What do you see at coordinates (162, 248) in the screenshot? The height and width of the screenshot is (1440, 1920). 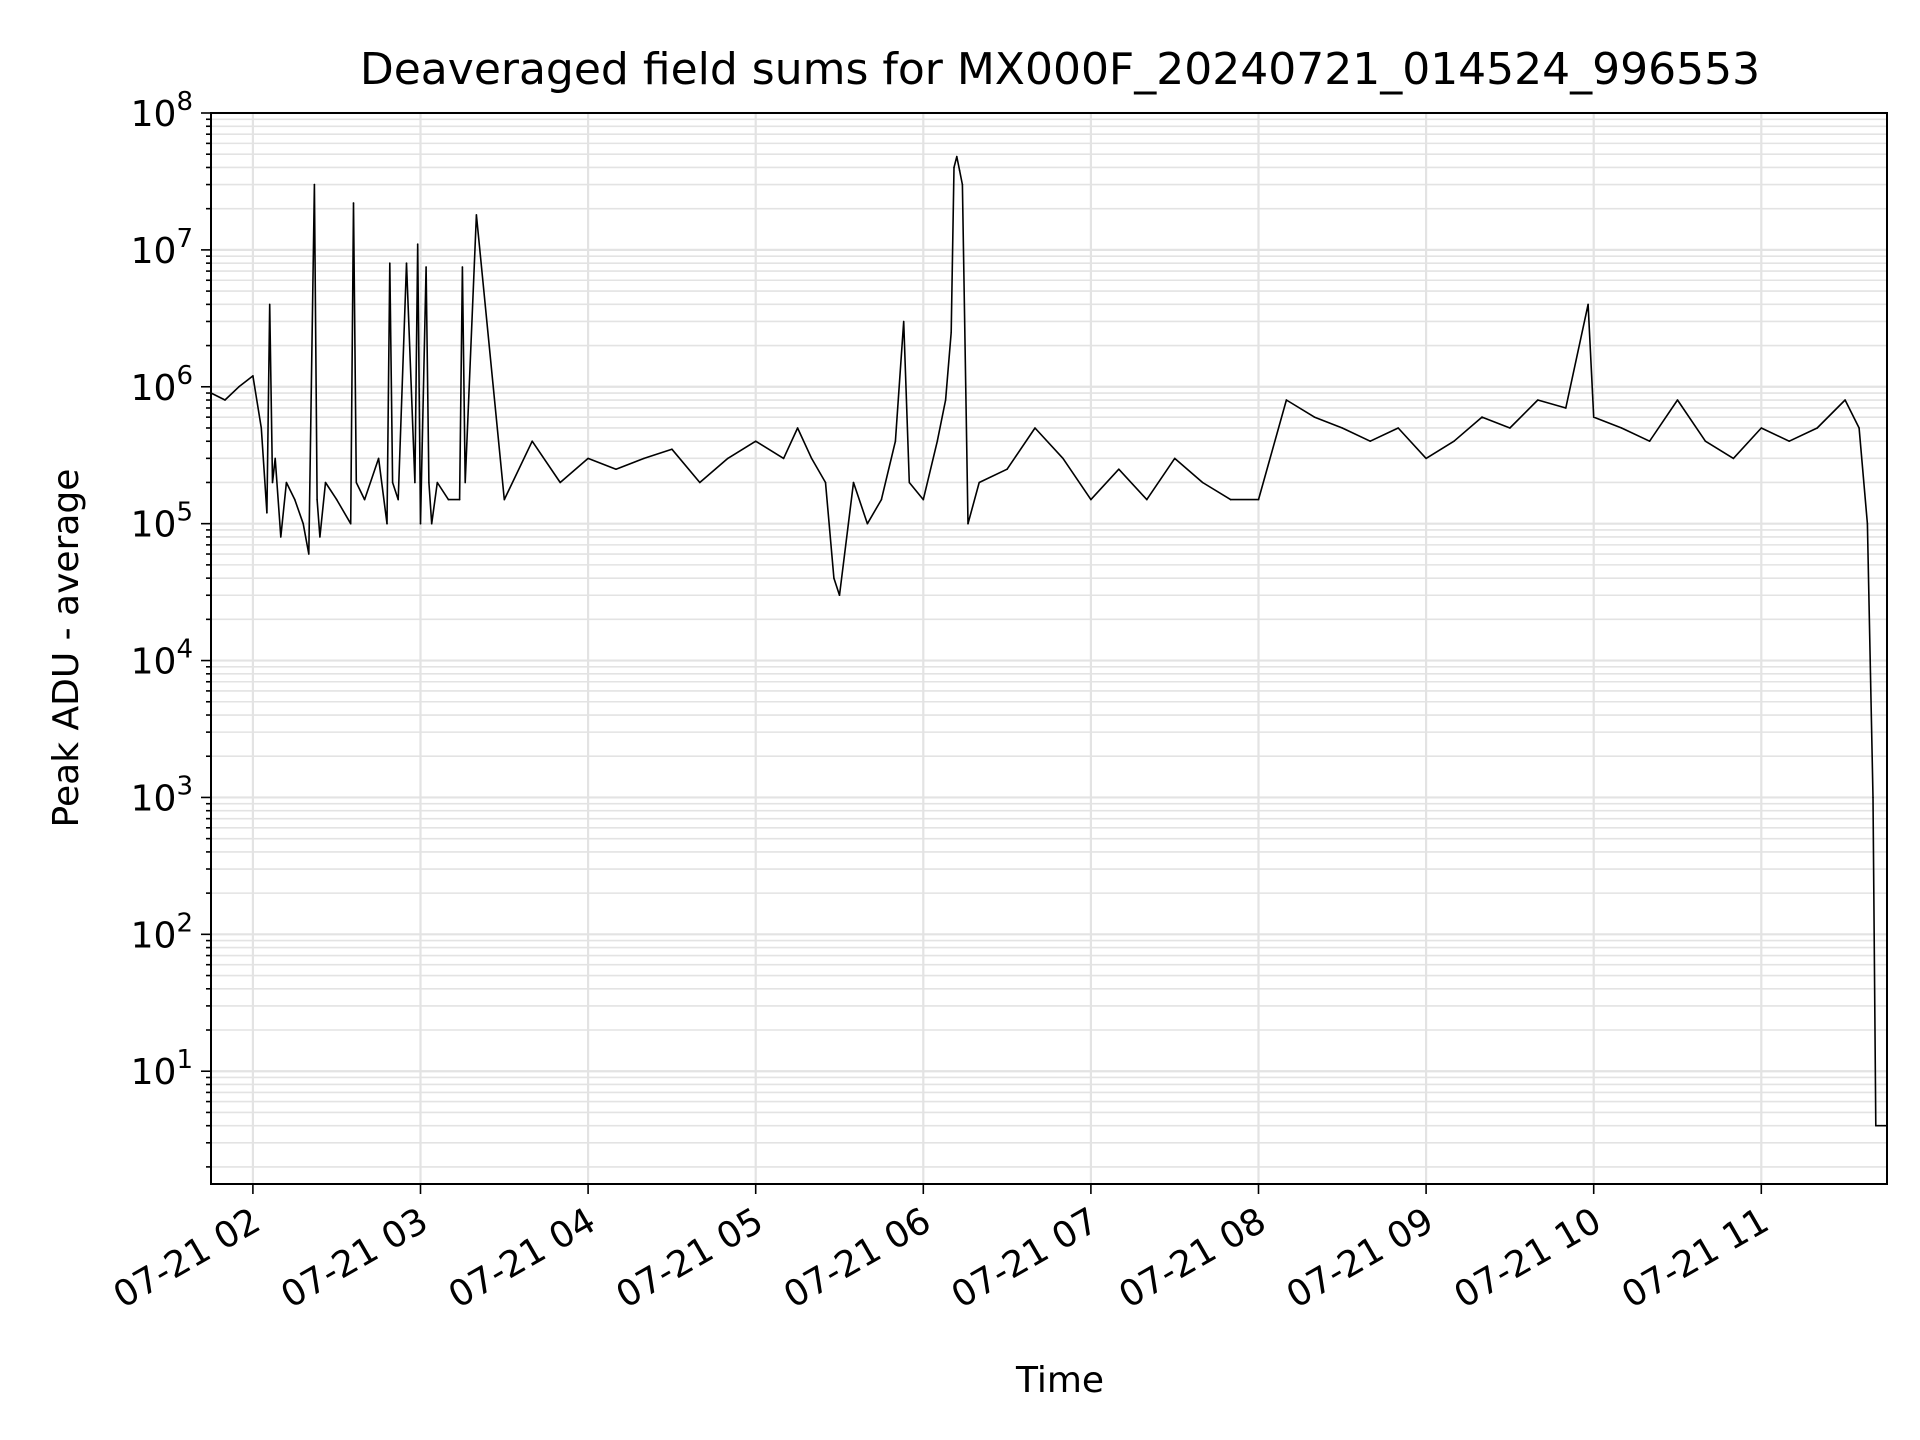 I see `y-tick-label: 10⁷` at bounding box center [162, 248].